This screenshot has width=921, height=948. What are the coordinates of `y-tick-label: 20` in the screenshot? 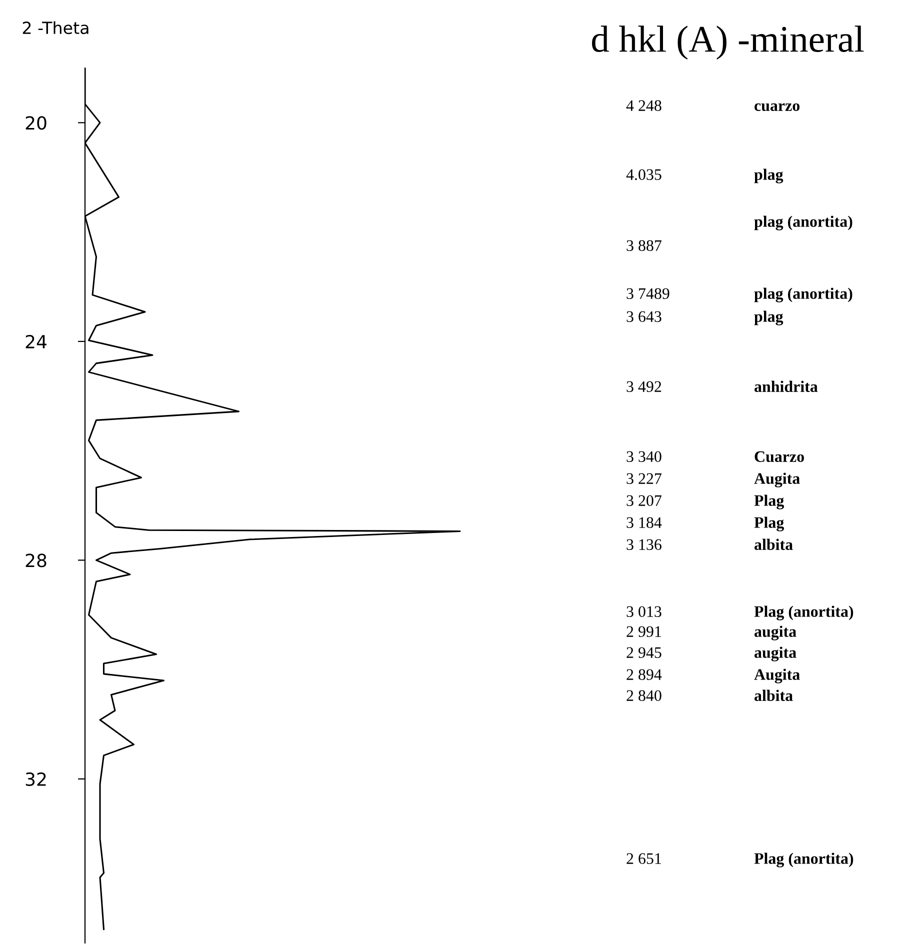 It's located at (36, 123).